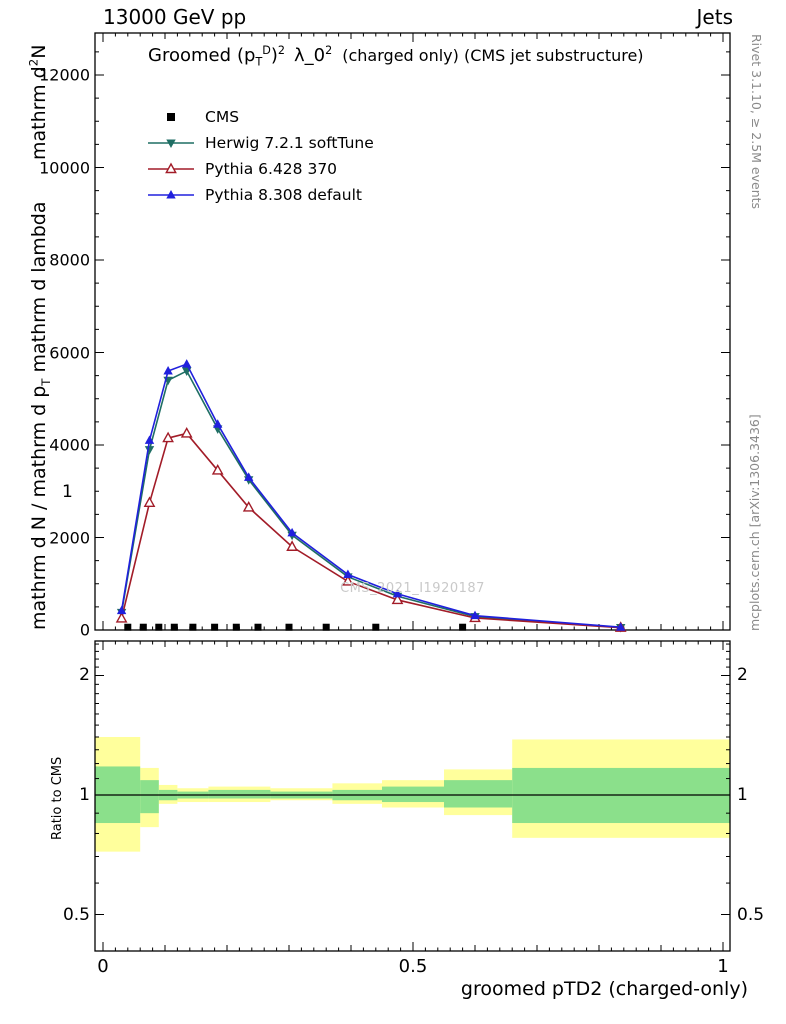 This screenshot has width=786, height=1024. I want to click on y-label-post: N, so click(39, 51).